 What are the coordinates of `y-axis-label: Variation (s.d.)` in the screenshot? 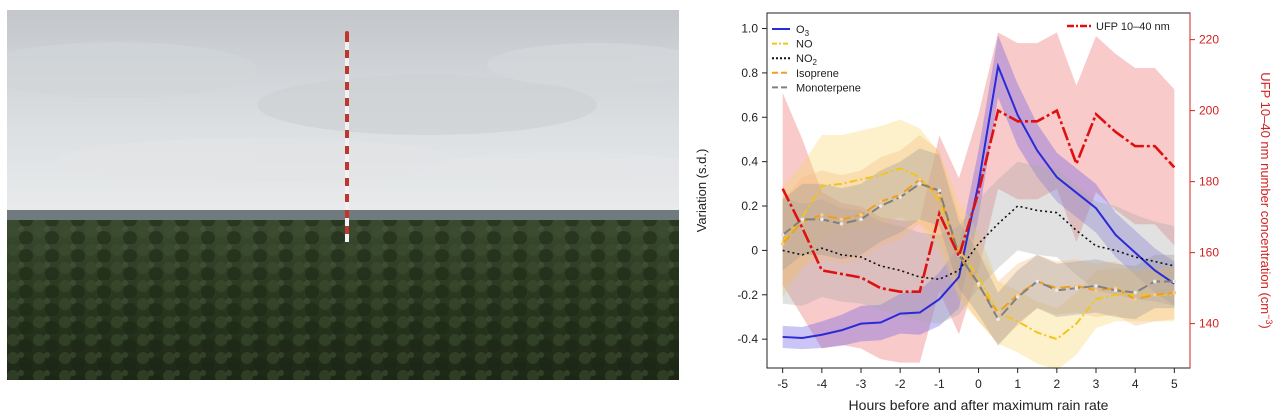 It's located at (701, 191).